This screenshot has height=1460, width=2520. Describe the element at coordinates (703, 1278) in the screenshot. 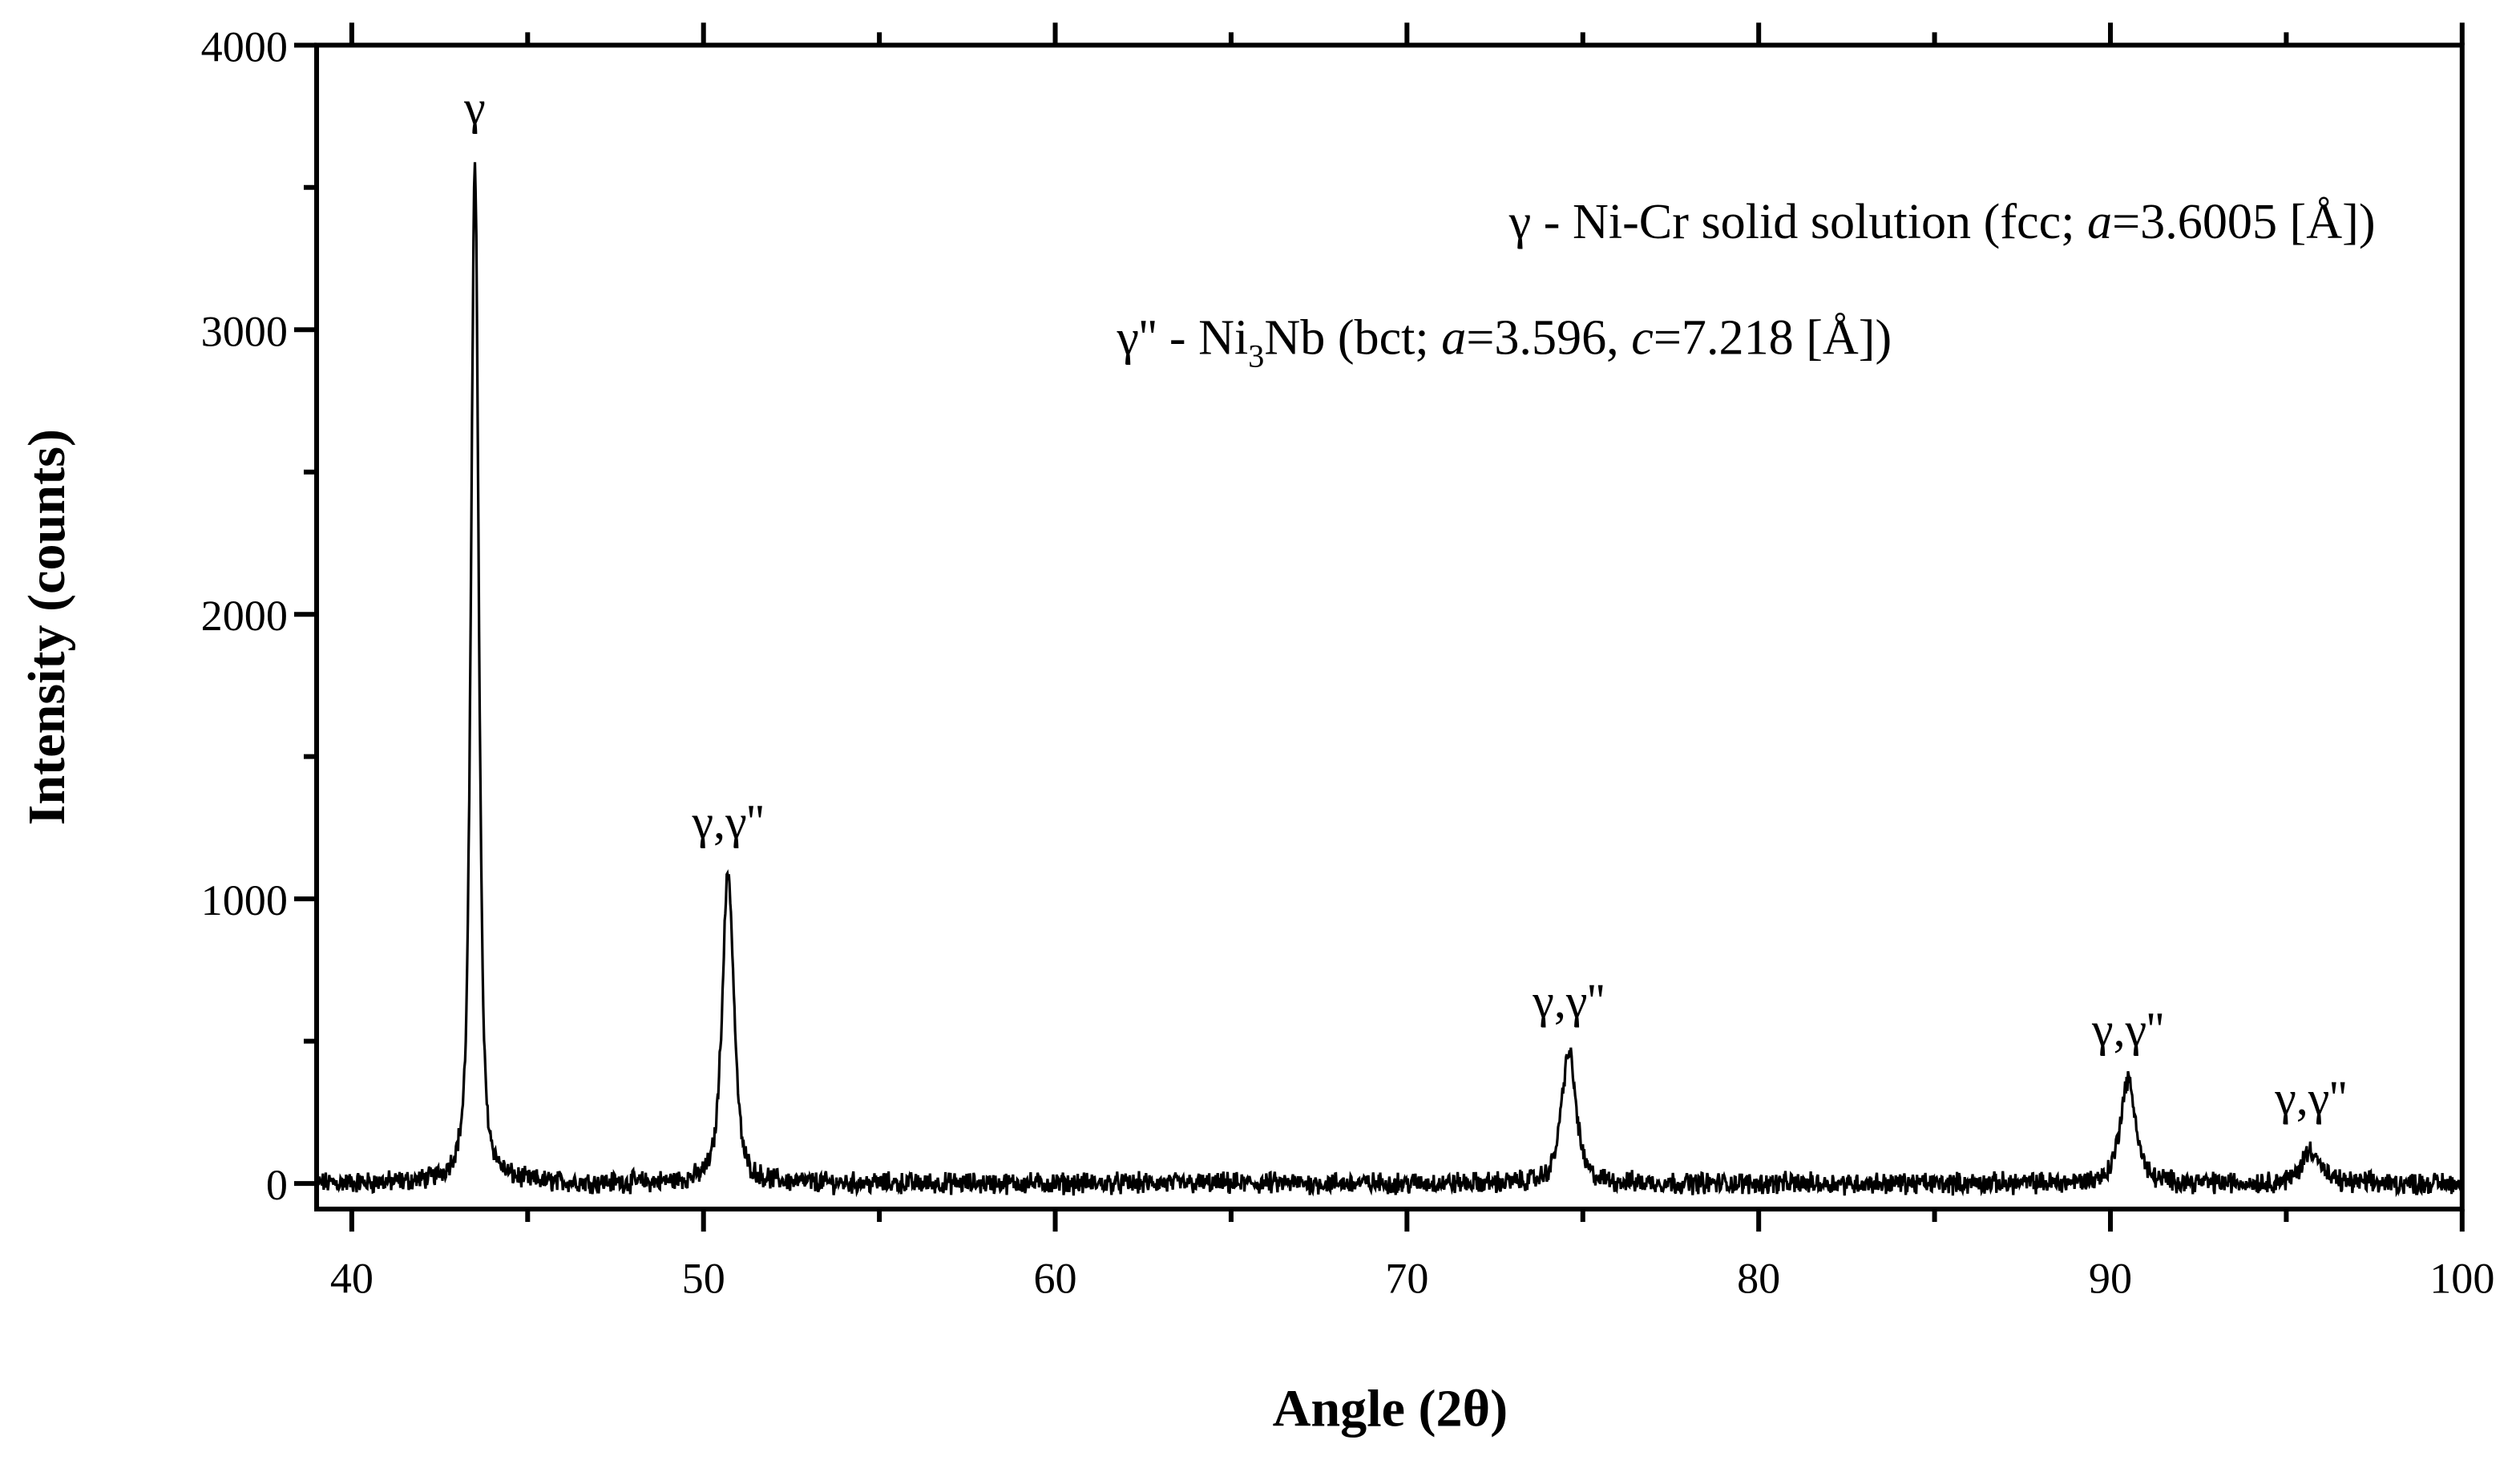

I see `x-tick-label: 50` at that location.